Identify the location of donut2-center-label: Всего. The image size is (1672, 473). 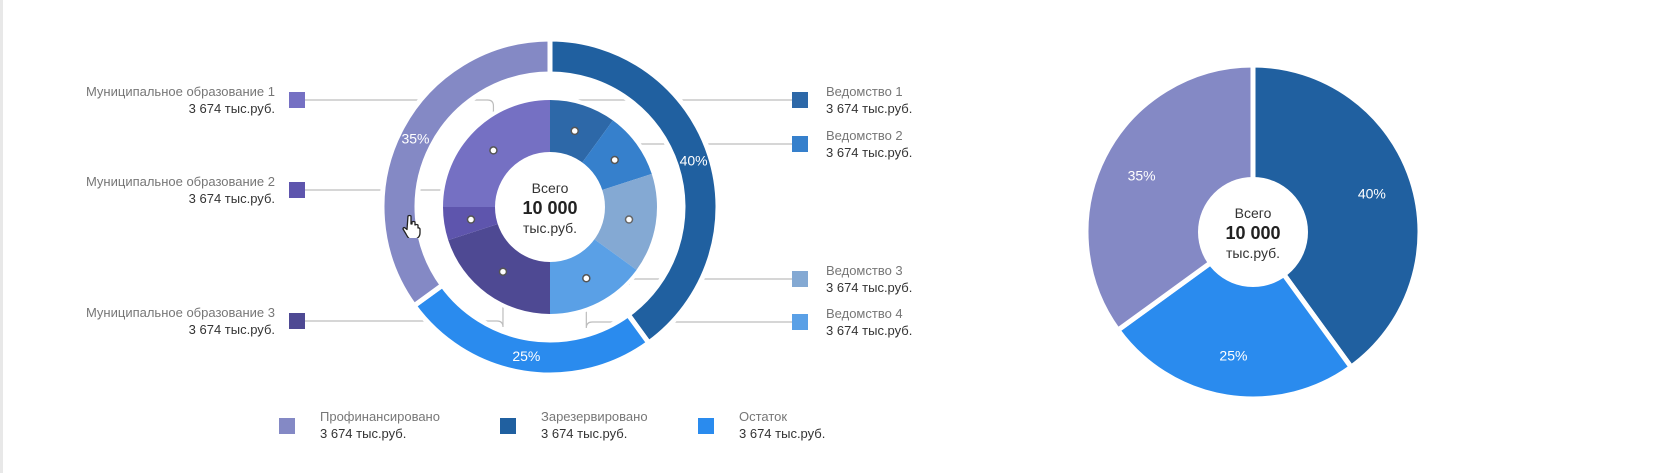
(1253, 213).